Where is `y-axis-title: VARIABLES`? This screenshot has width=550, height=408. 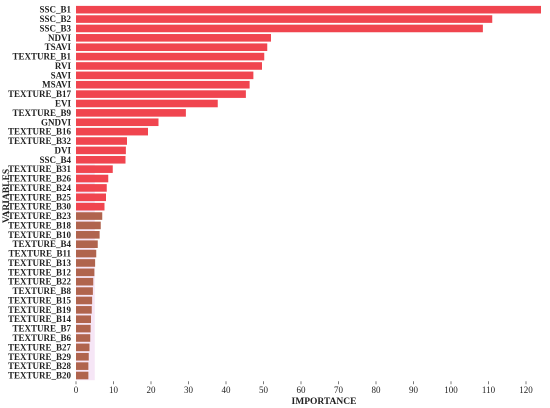 y-axis-title: VARIABLES is located at coordinates (7, 196).